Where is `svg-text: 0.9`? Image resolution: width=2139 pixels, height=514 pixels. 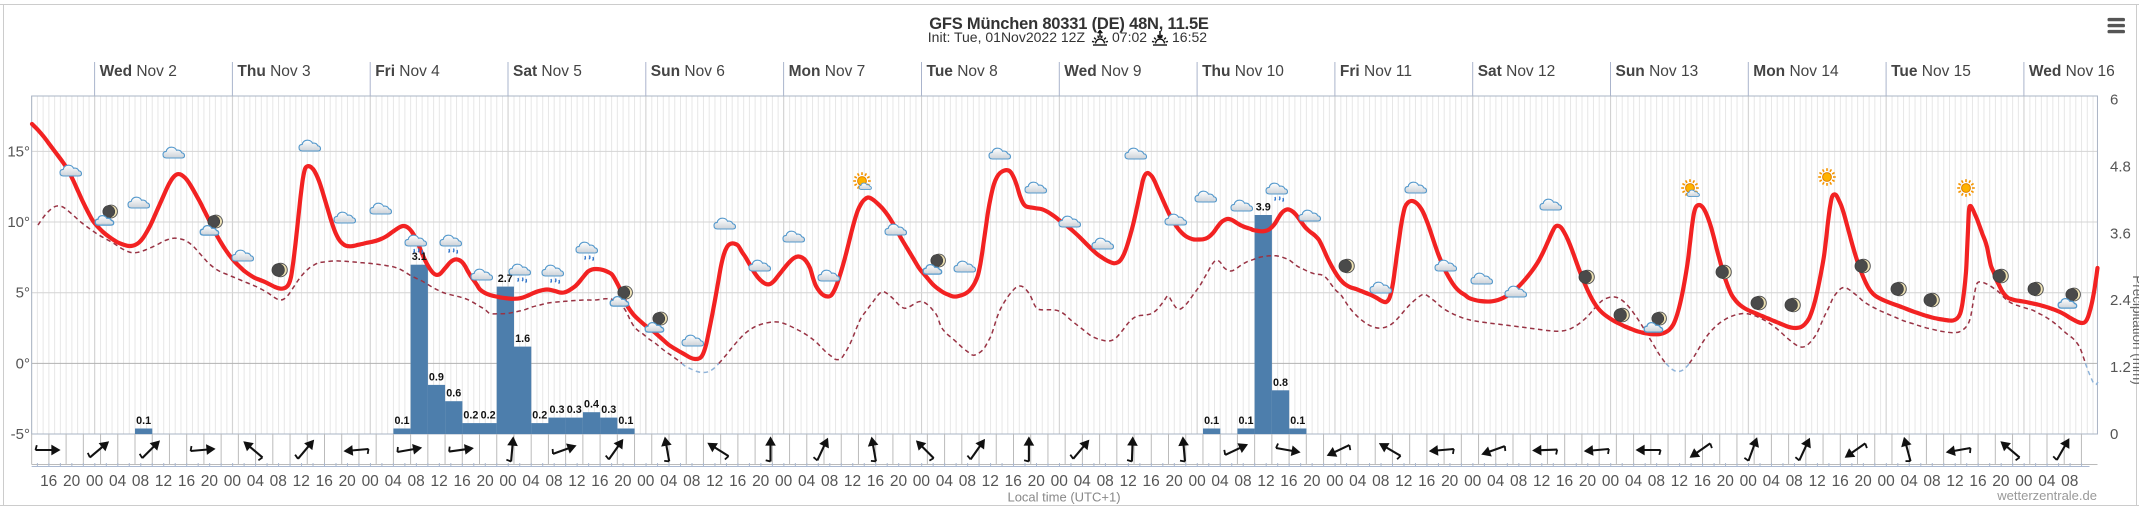
svg-text: 0.9 is located at coordinates (436, 377).